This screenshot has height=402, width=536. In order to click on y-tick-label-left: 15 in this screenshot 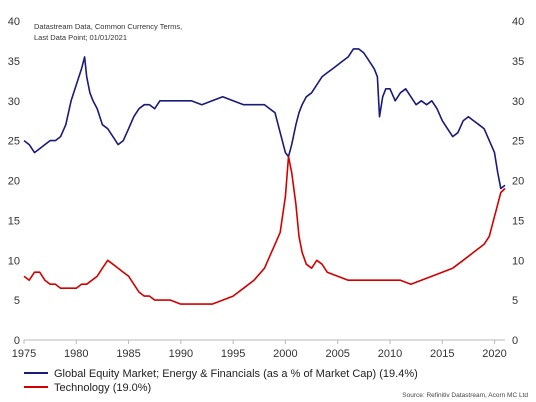, I will do `click(14, 221)`.